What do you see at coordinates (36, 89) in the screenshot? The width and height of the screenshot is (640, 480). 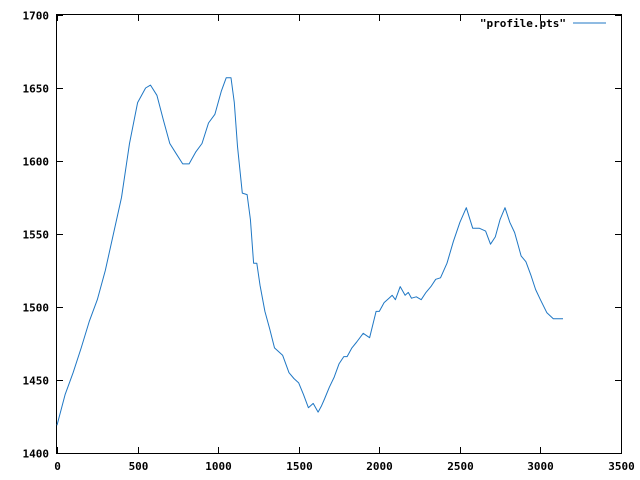 I see `y-tick-label: 1650` at bounding box center [36, 89].